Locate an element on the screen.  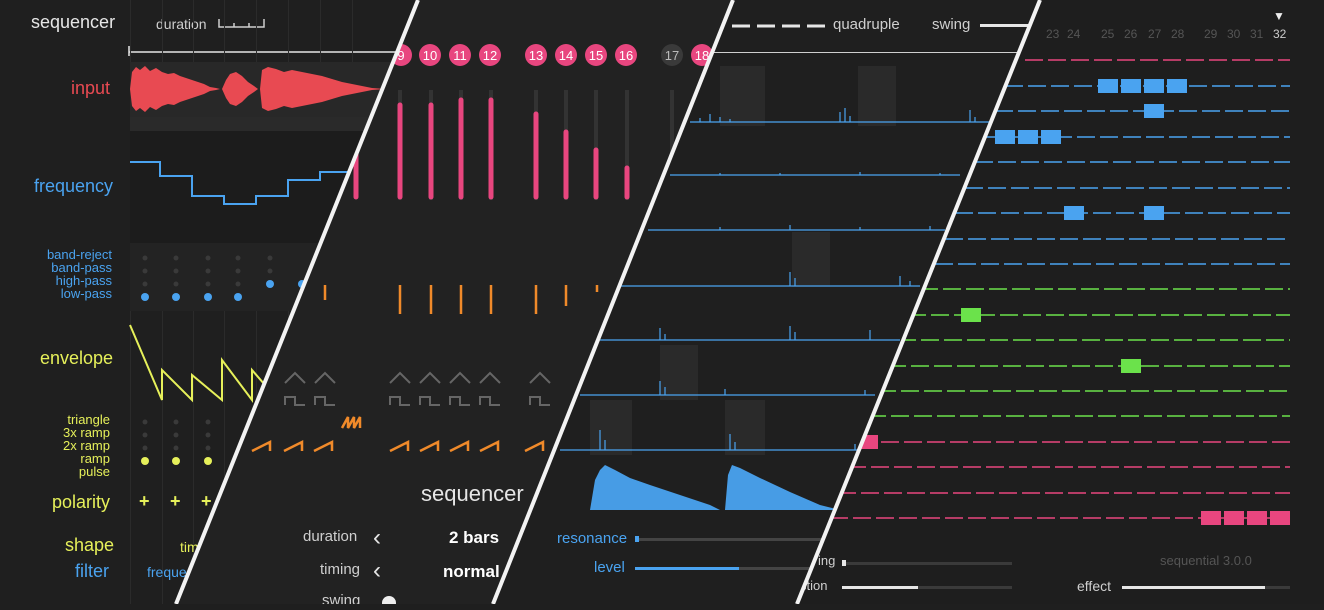
input-waveform is located at coordinates (258, 89).